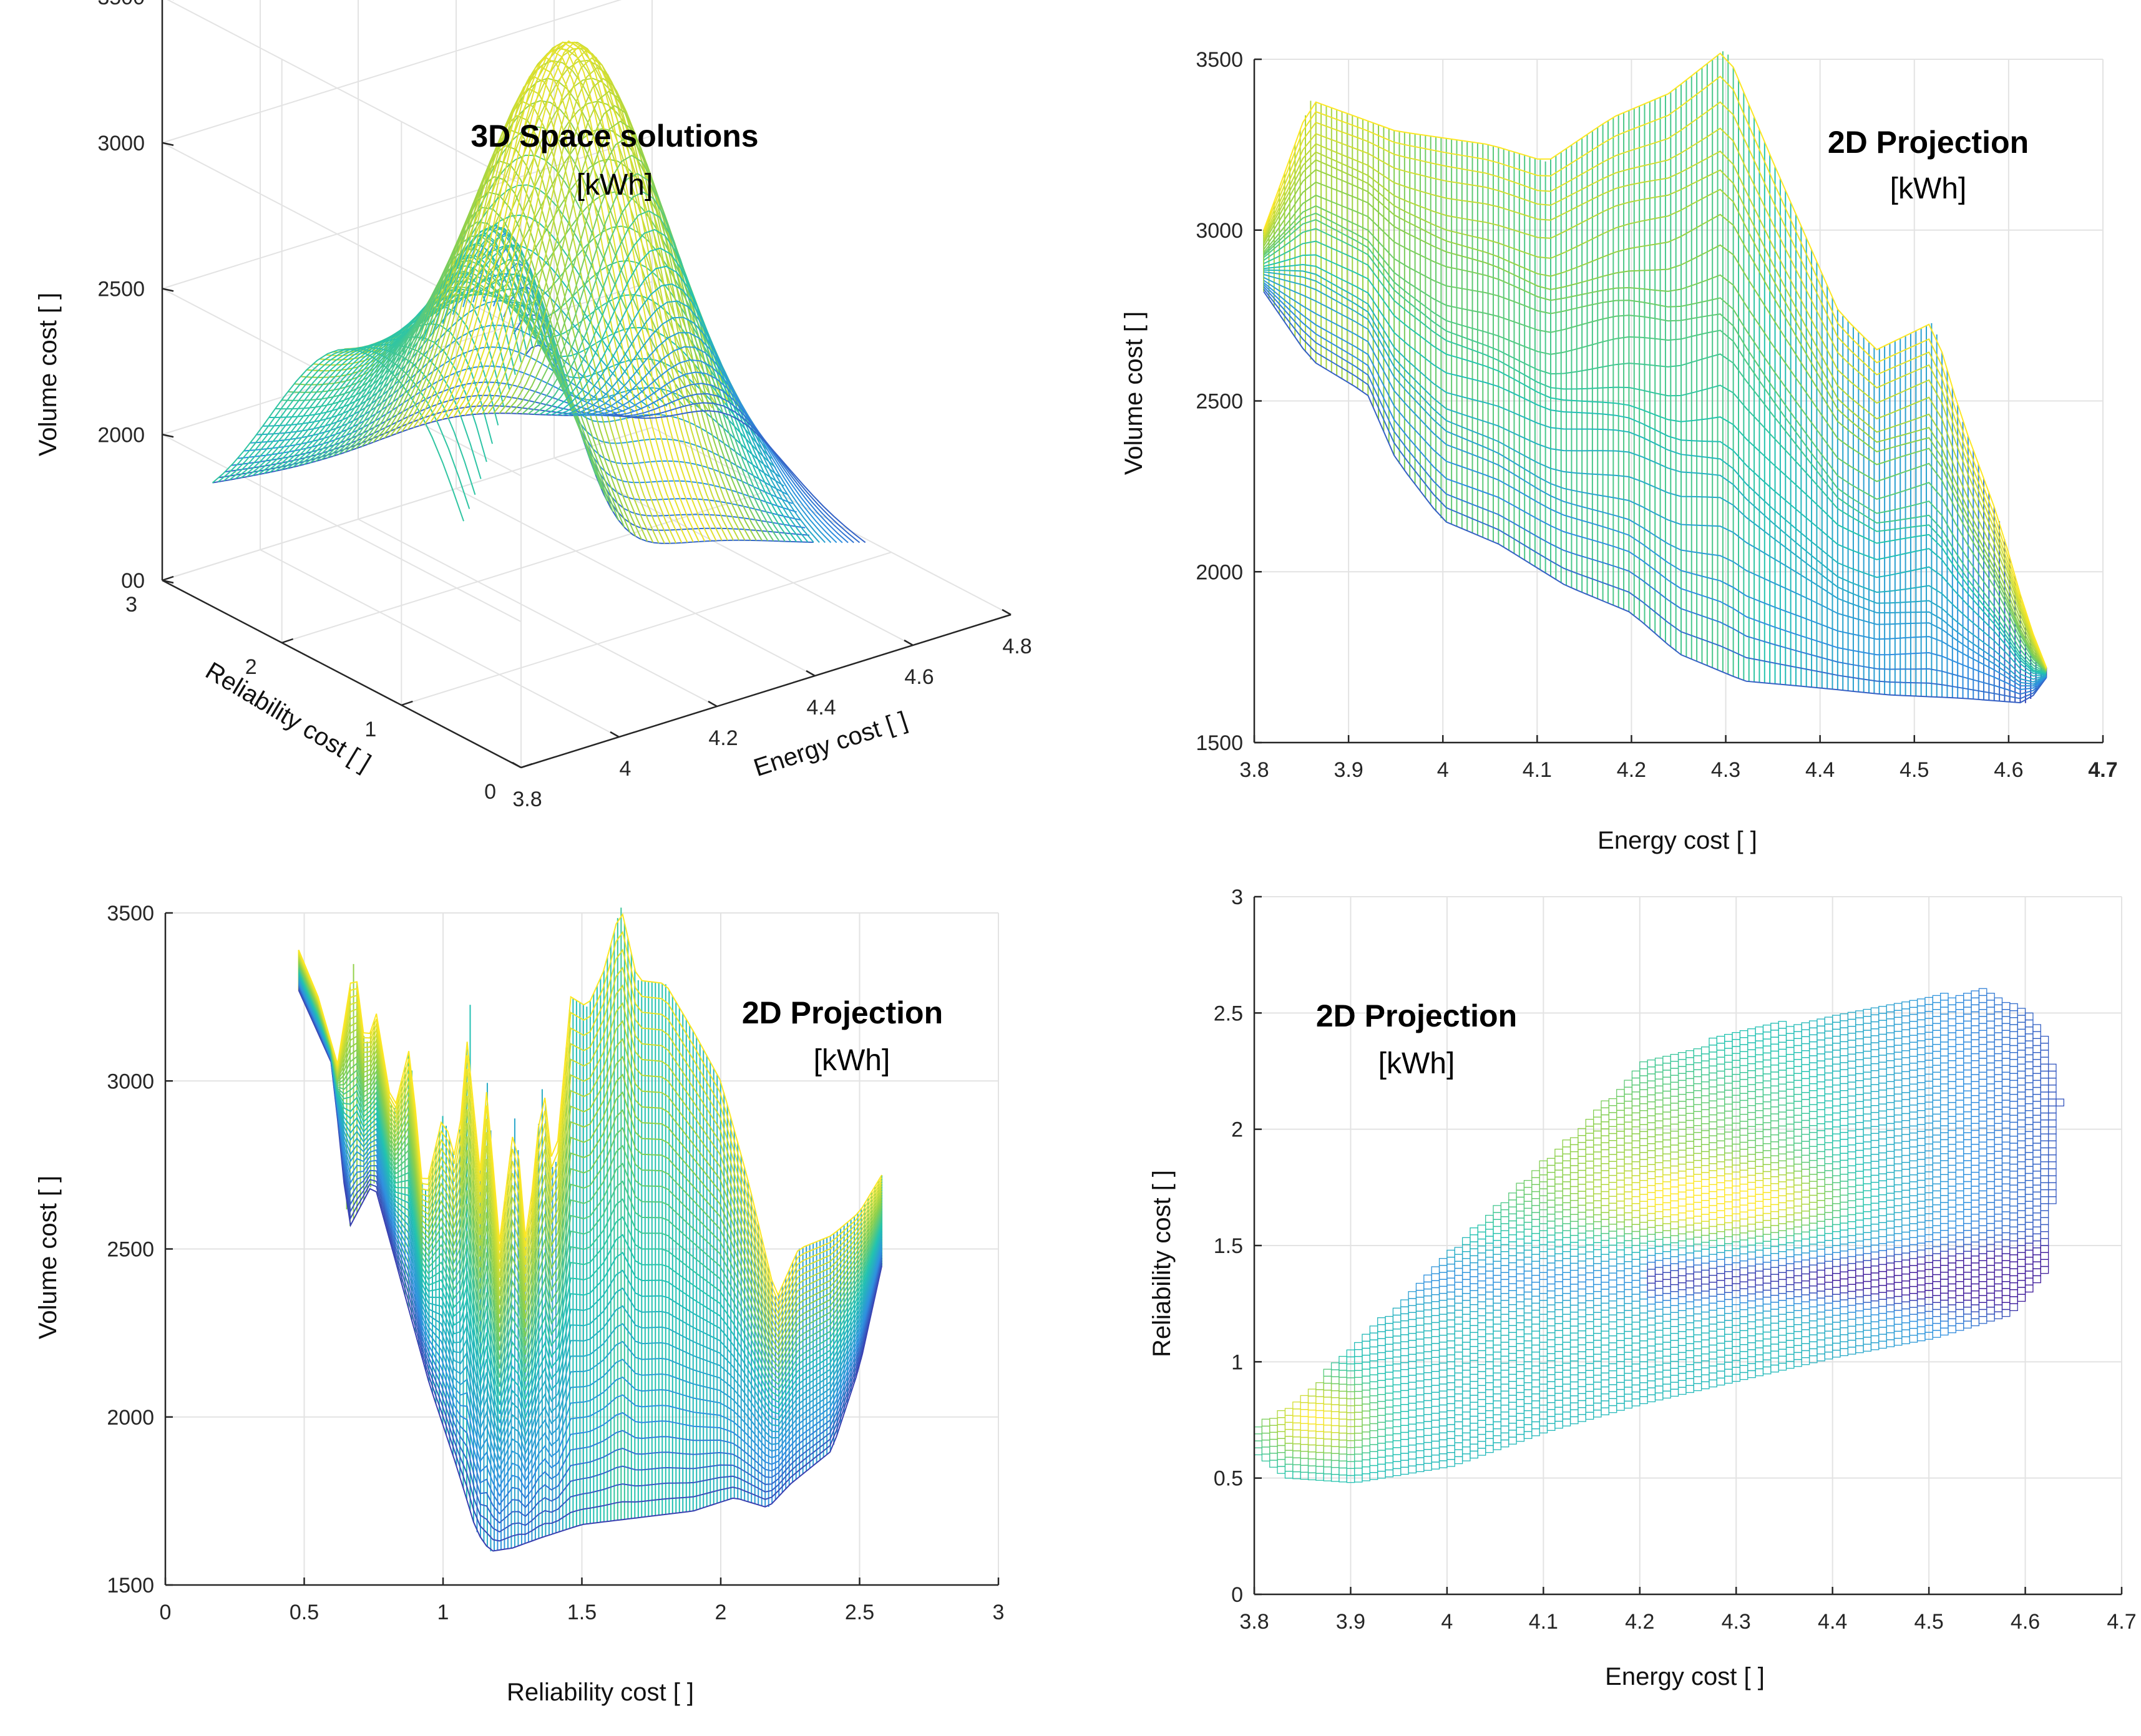 Image resolution: width=2141 pixels, height=1736 pixels. I want to click on pRV-unit: [kWh], so click(852, 1060).